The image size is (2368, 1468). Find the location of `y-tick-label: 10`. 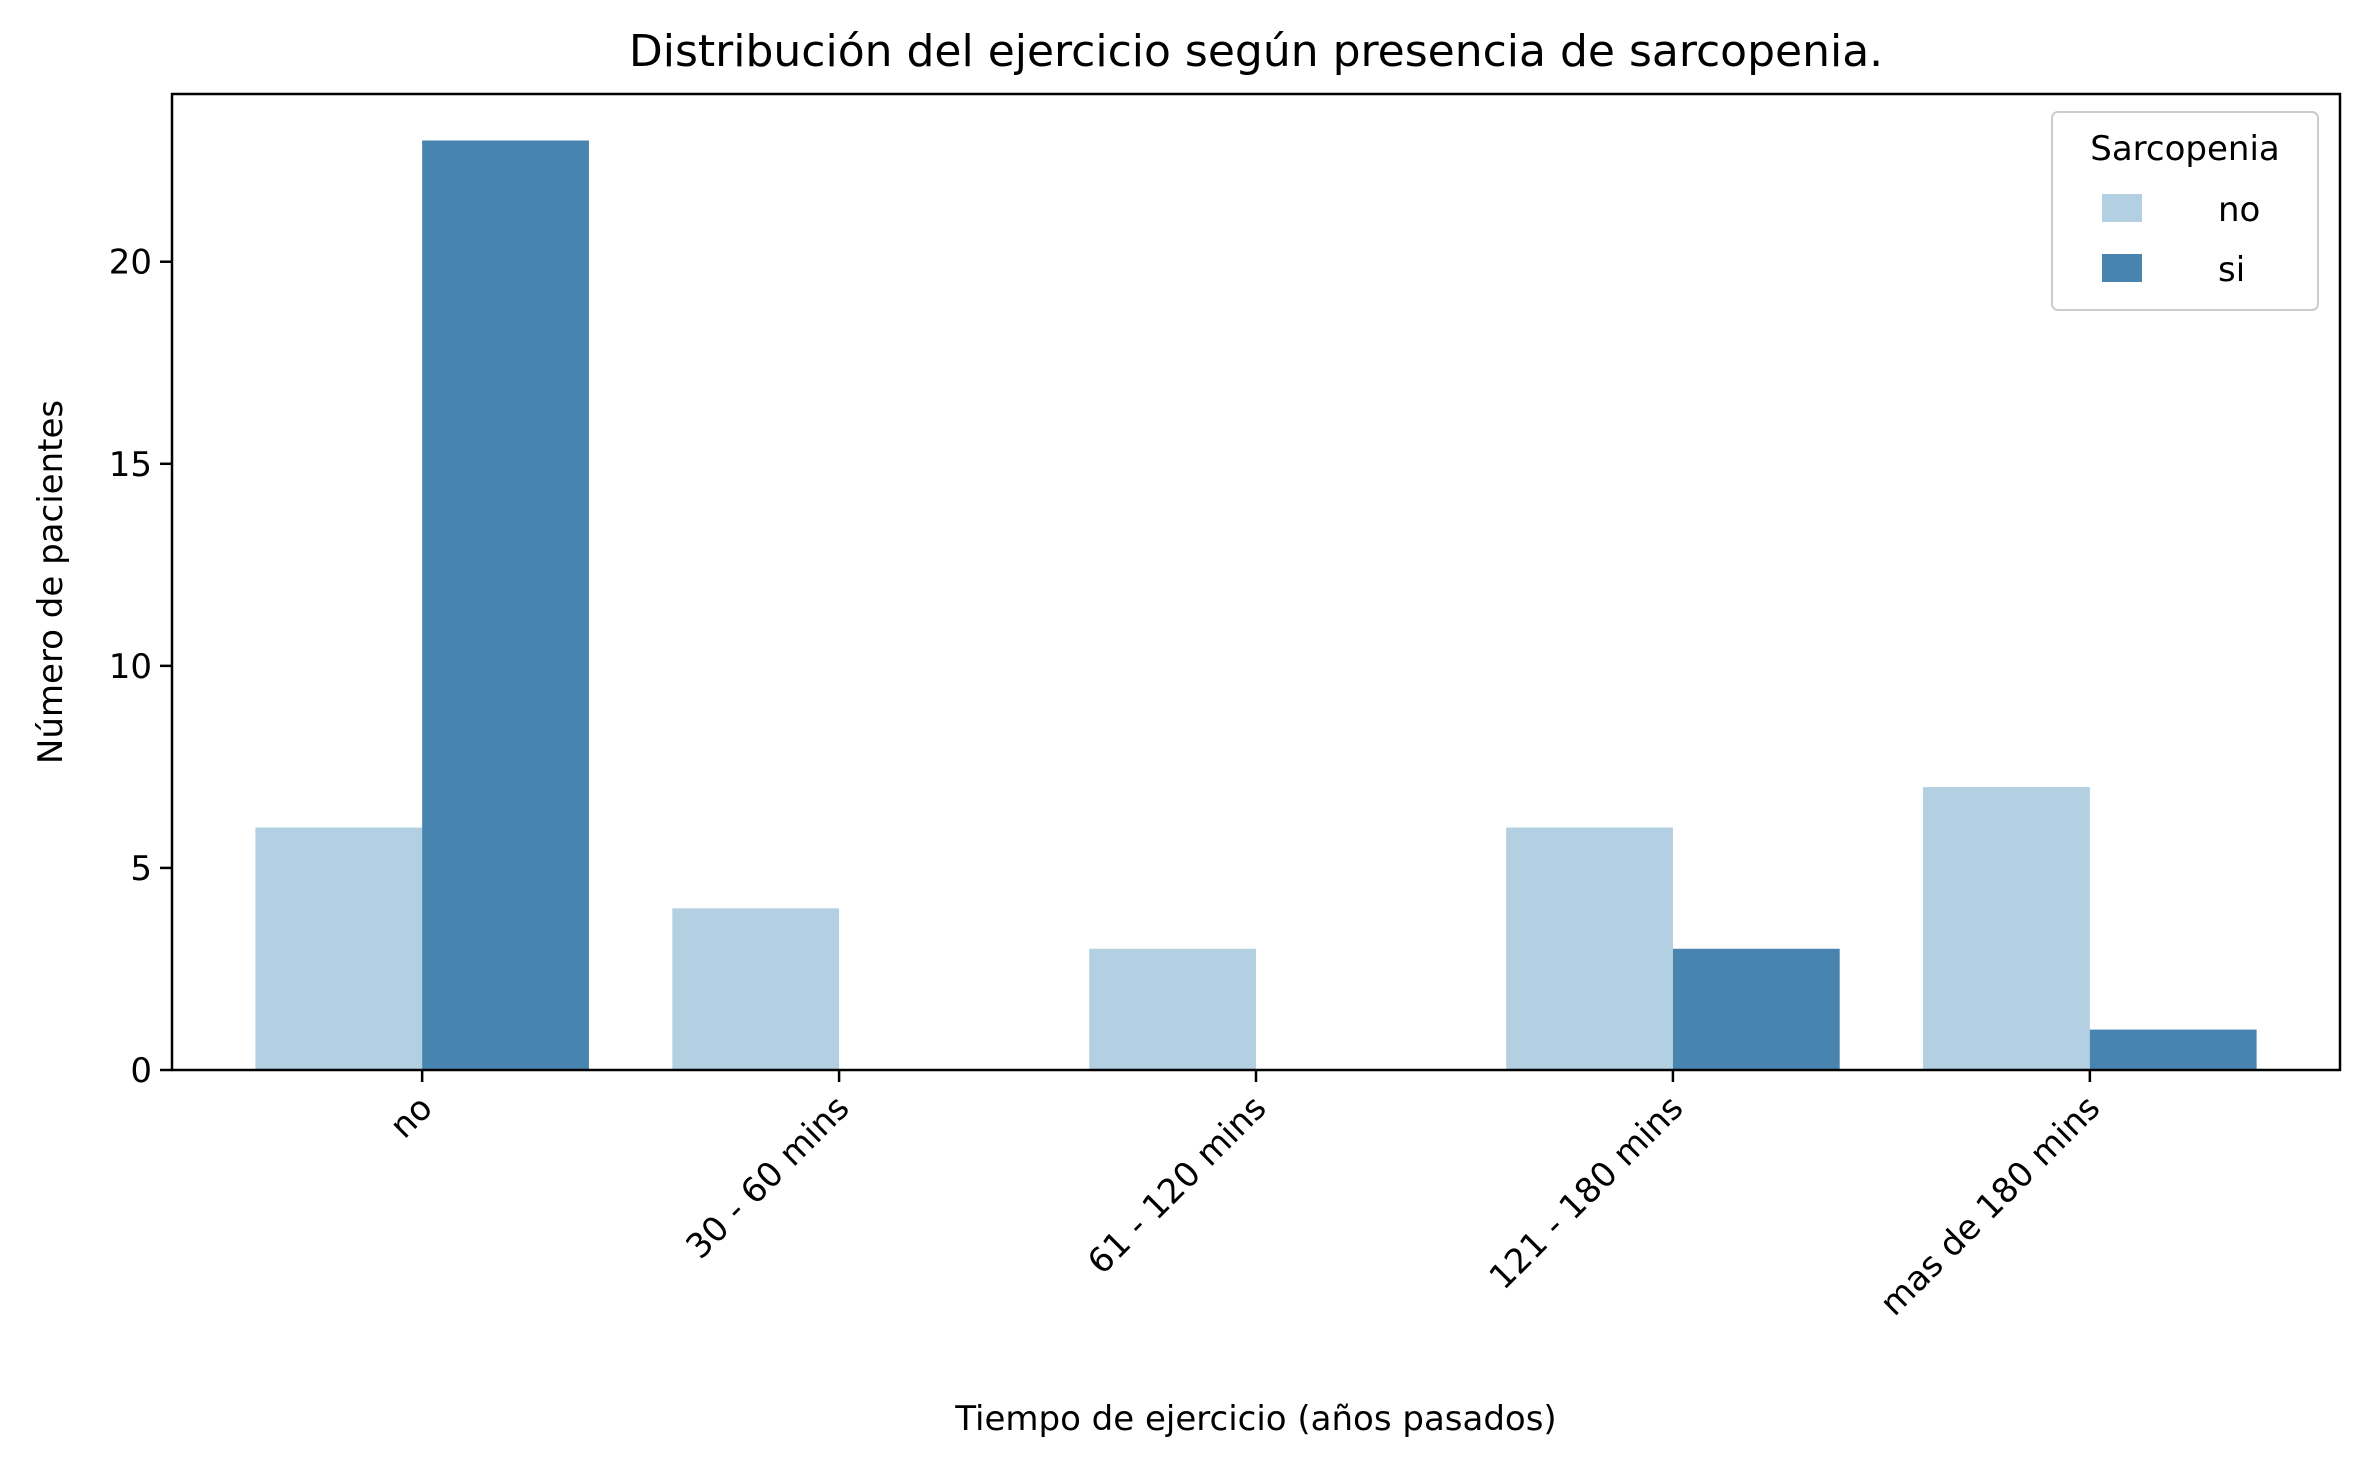

y-tick-label: 10 is located at coordinates (130, 667).